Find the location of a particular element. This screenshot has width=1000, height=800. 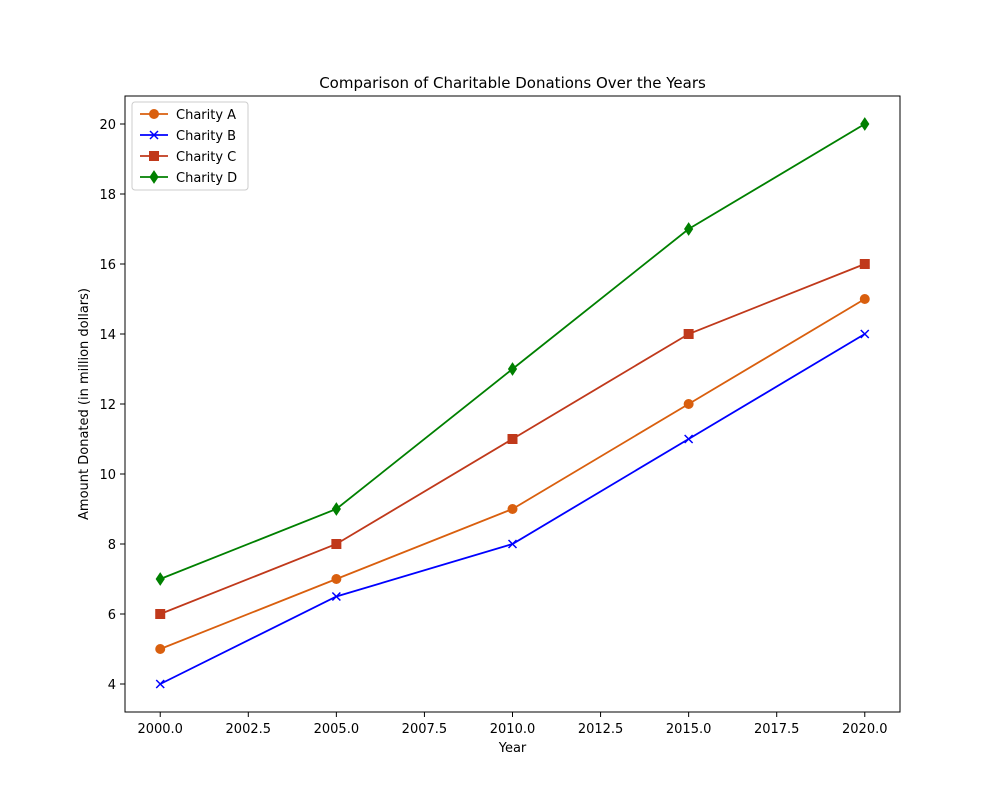

x-tick-label: 2012.5 is located at coordinates (601, 729).